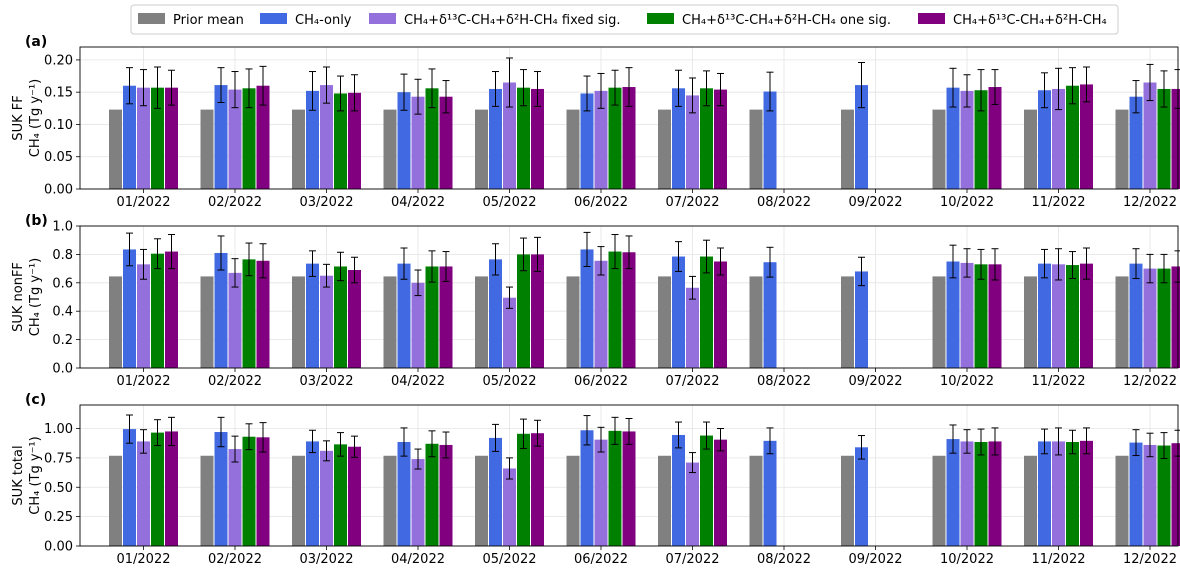 This screenshot has height=568, width=1180. I want to click on legend-label: Prior mean, so click(208, 20).